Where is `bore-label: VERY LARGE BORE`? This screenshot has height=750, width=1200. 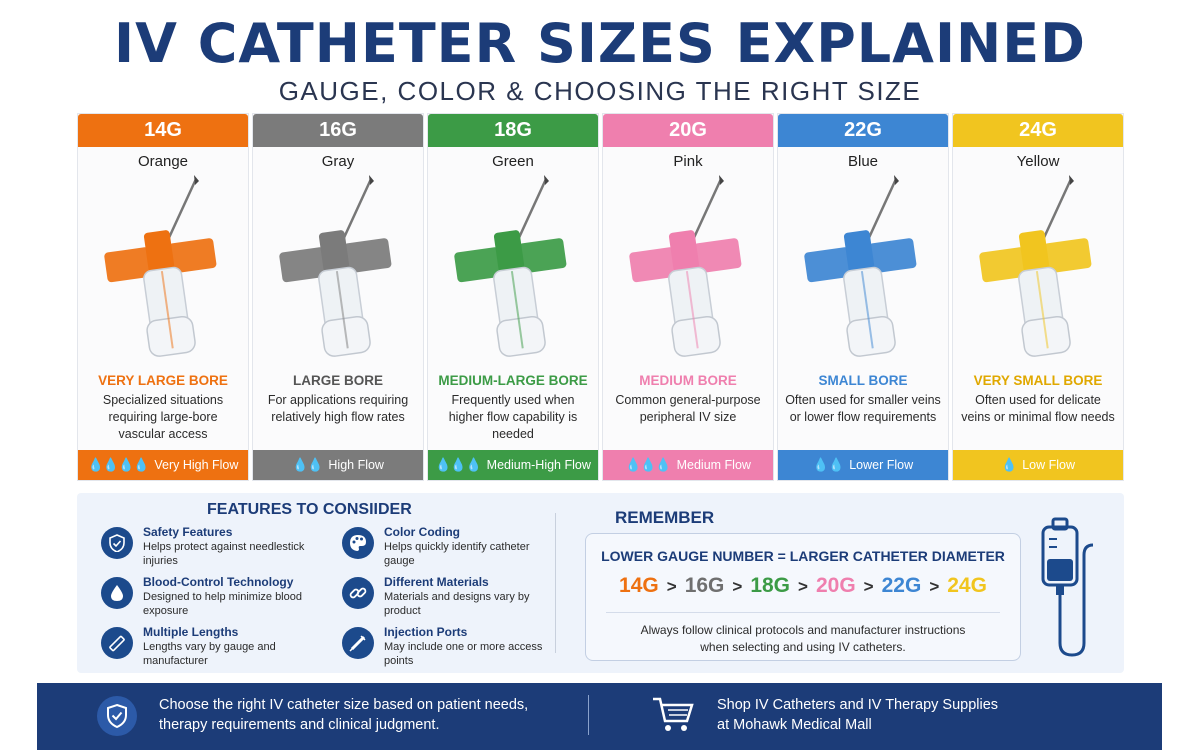
bore-label: VERY LARGE BORE is located at coordinates (163, 380).